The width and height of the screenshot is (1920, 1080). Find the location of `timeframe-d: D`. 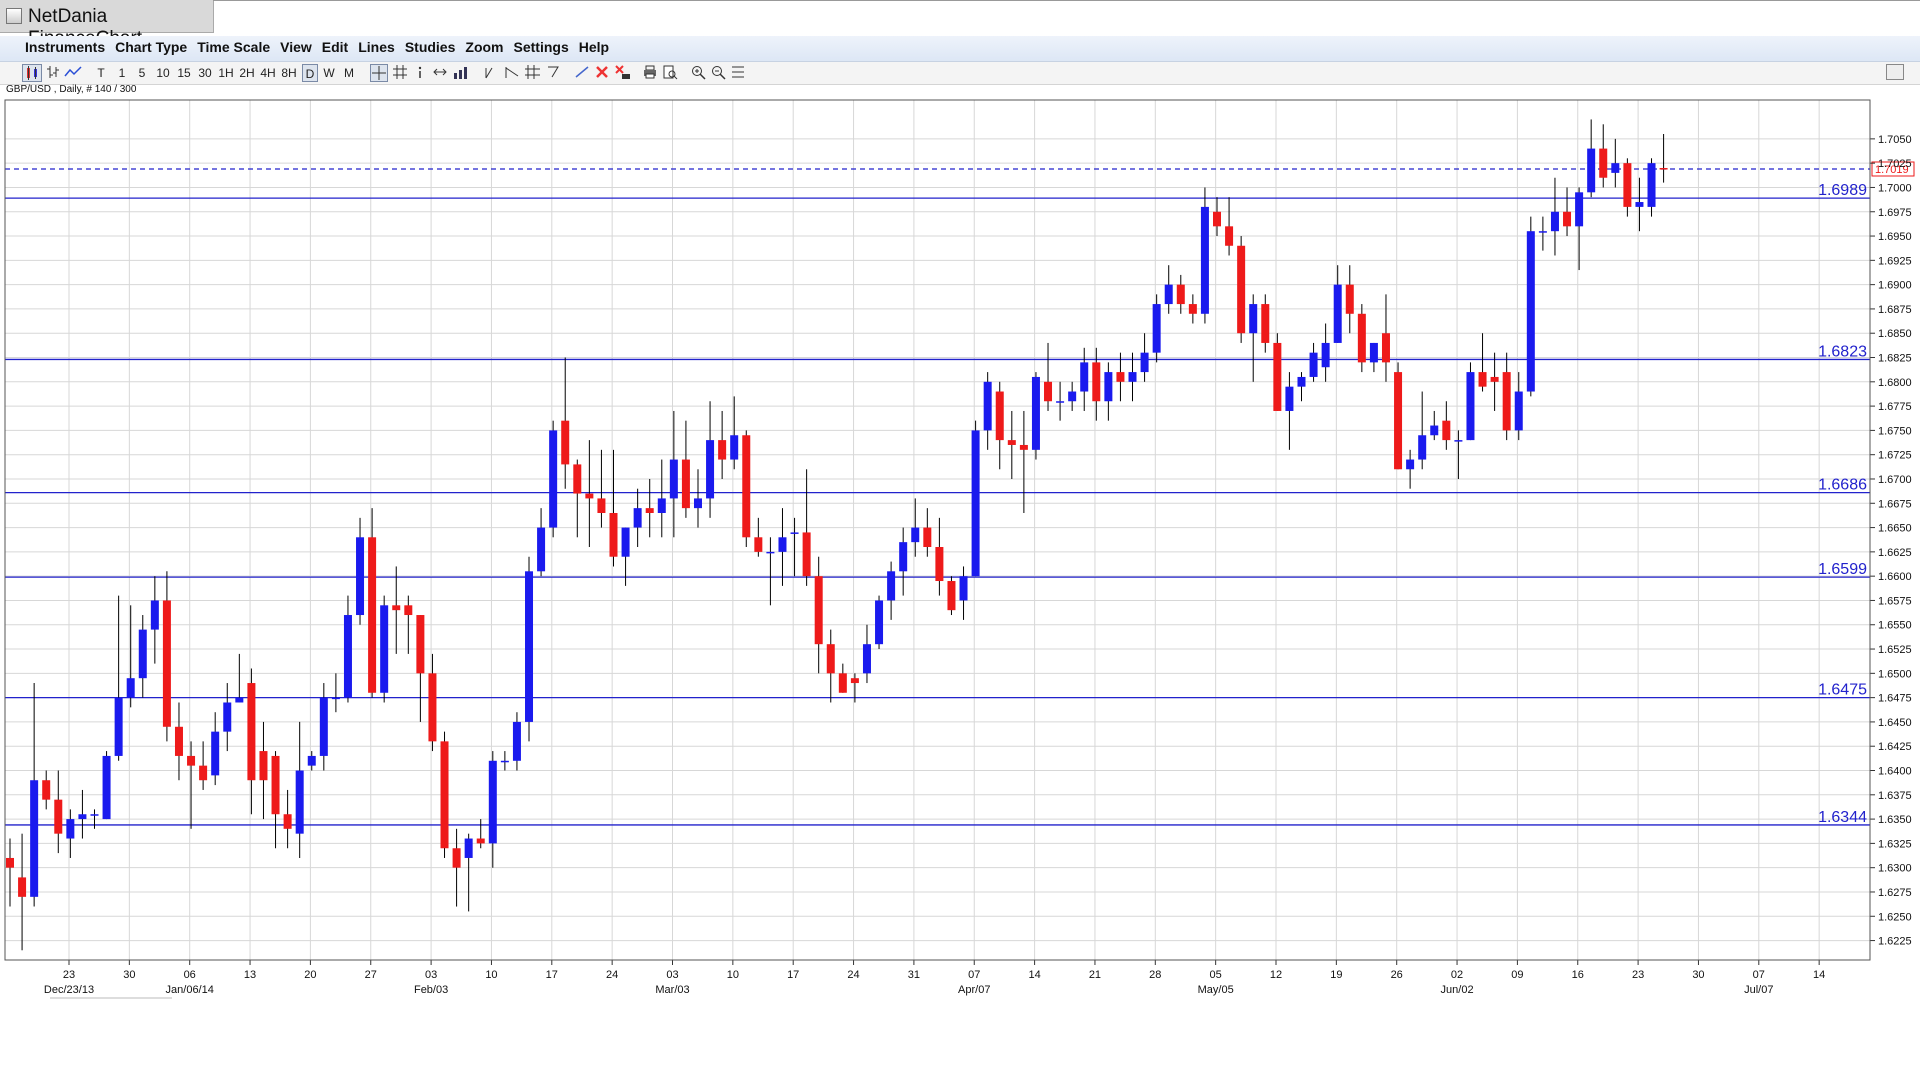

timeframe-d: D is located at coordinates (310, 73).